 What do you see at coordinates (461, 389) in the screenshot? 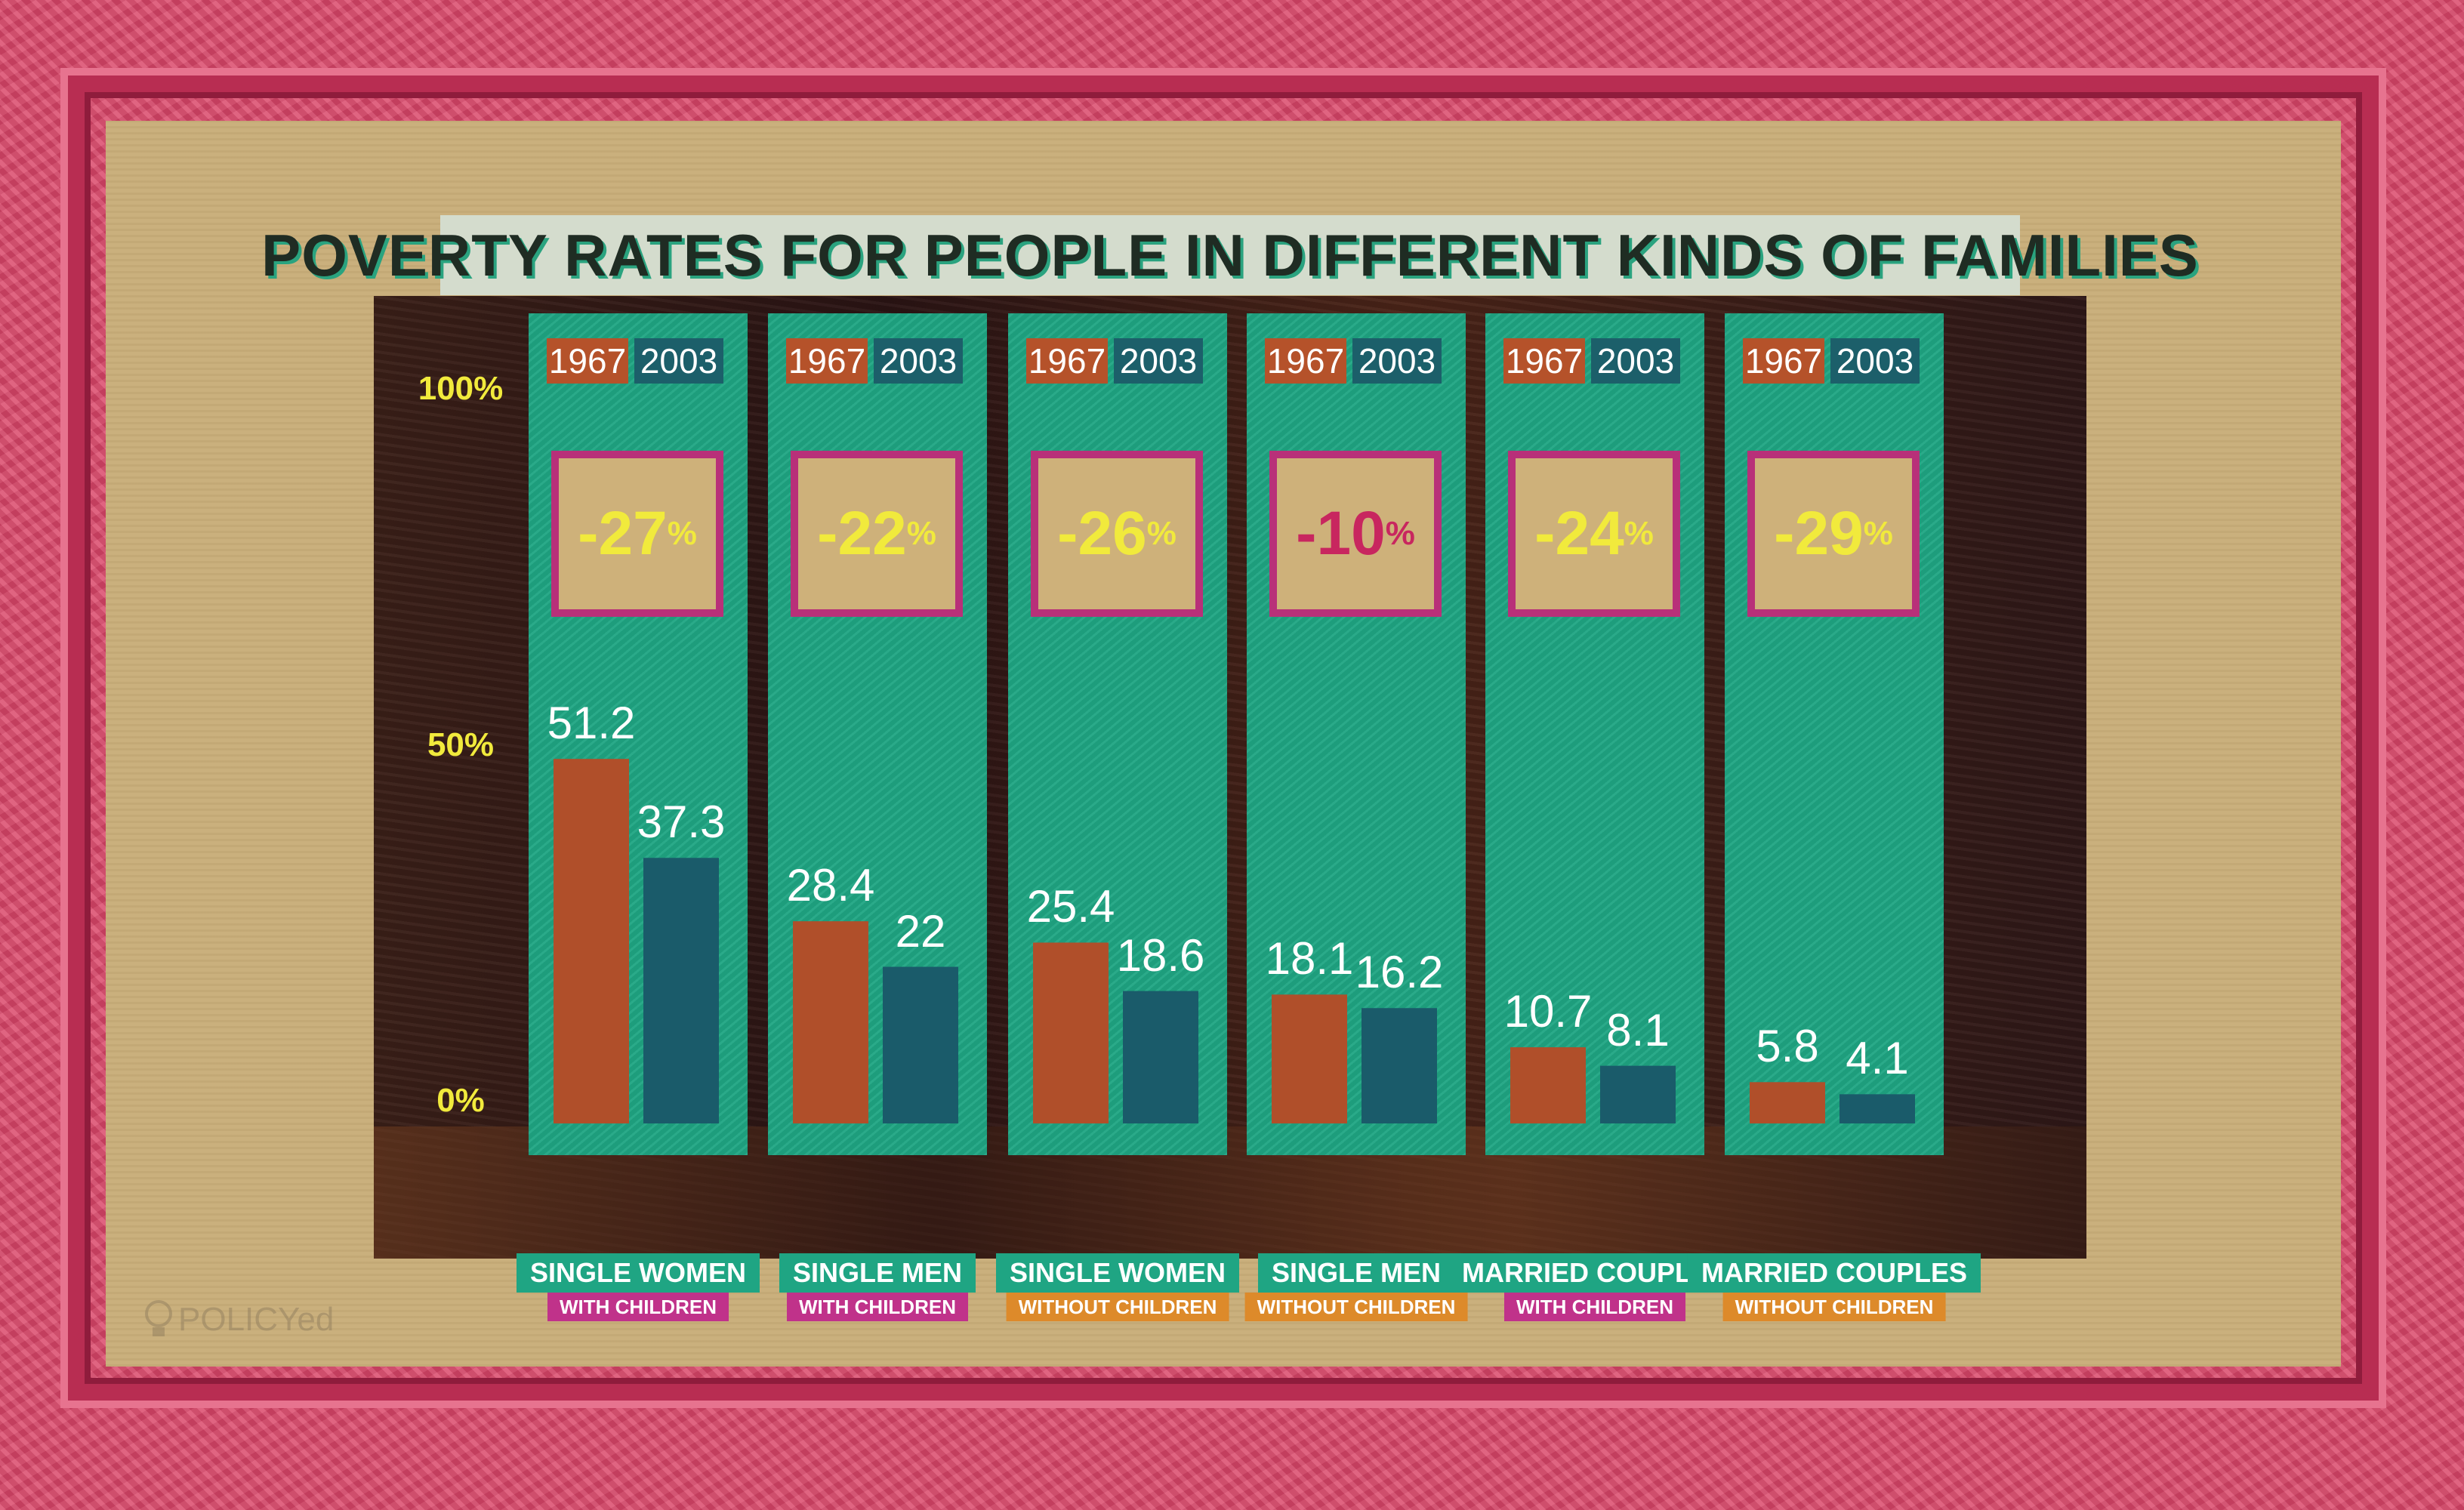
I see `y-tick-100: 100%` at bounding box center [461, 389].